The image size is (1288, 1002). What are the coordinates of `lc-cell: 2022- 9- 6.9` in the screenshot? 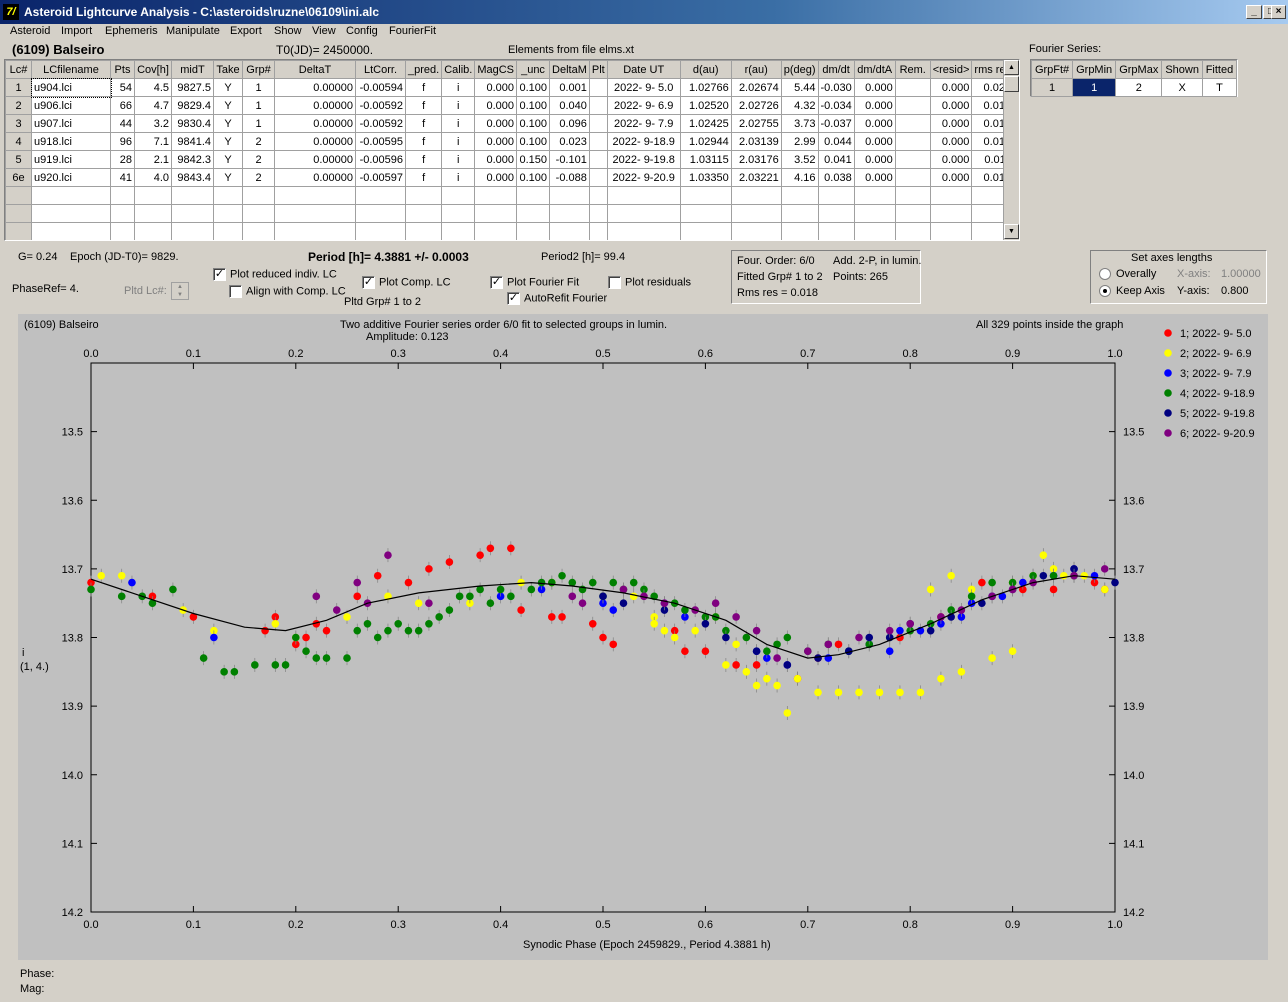 It's located at (643, 105).